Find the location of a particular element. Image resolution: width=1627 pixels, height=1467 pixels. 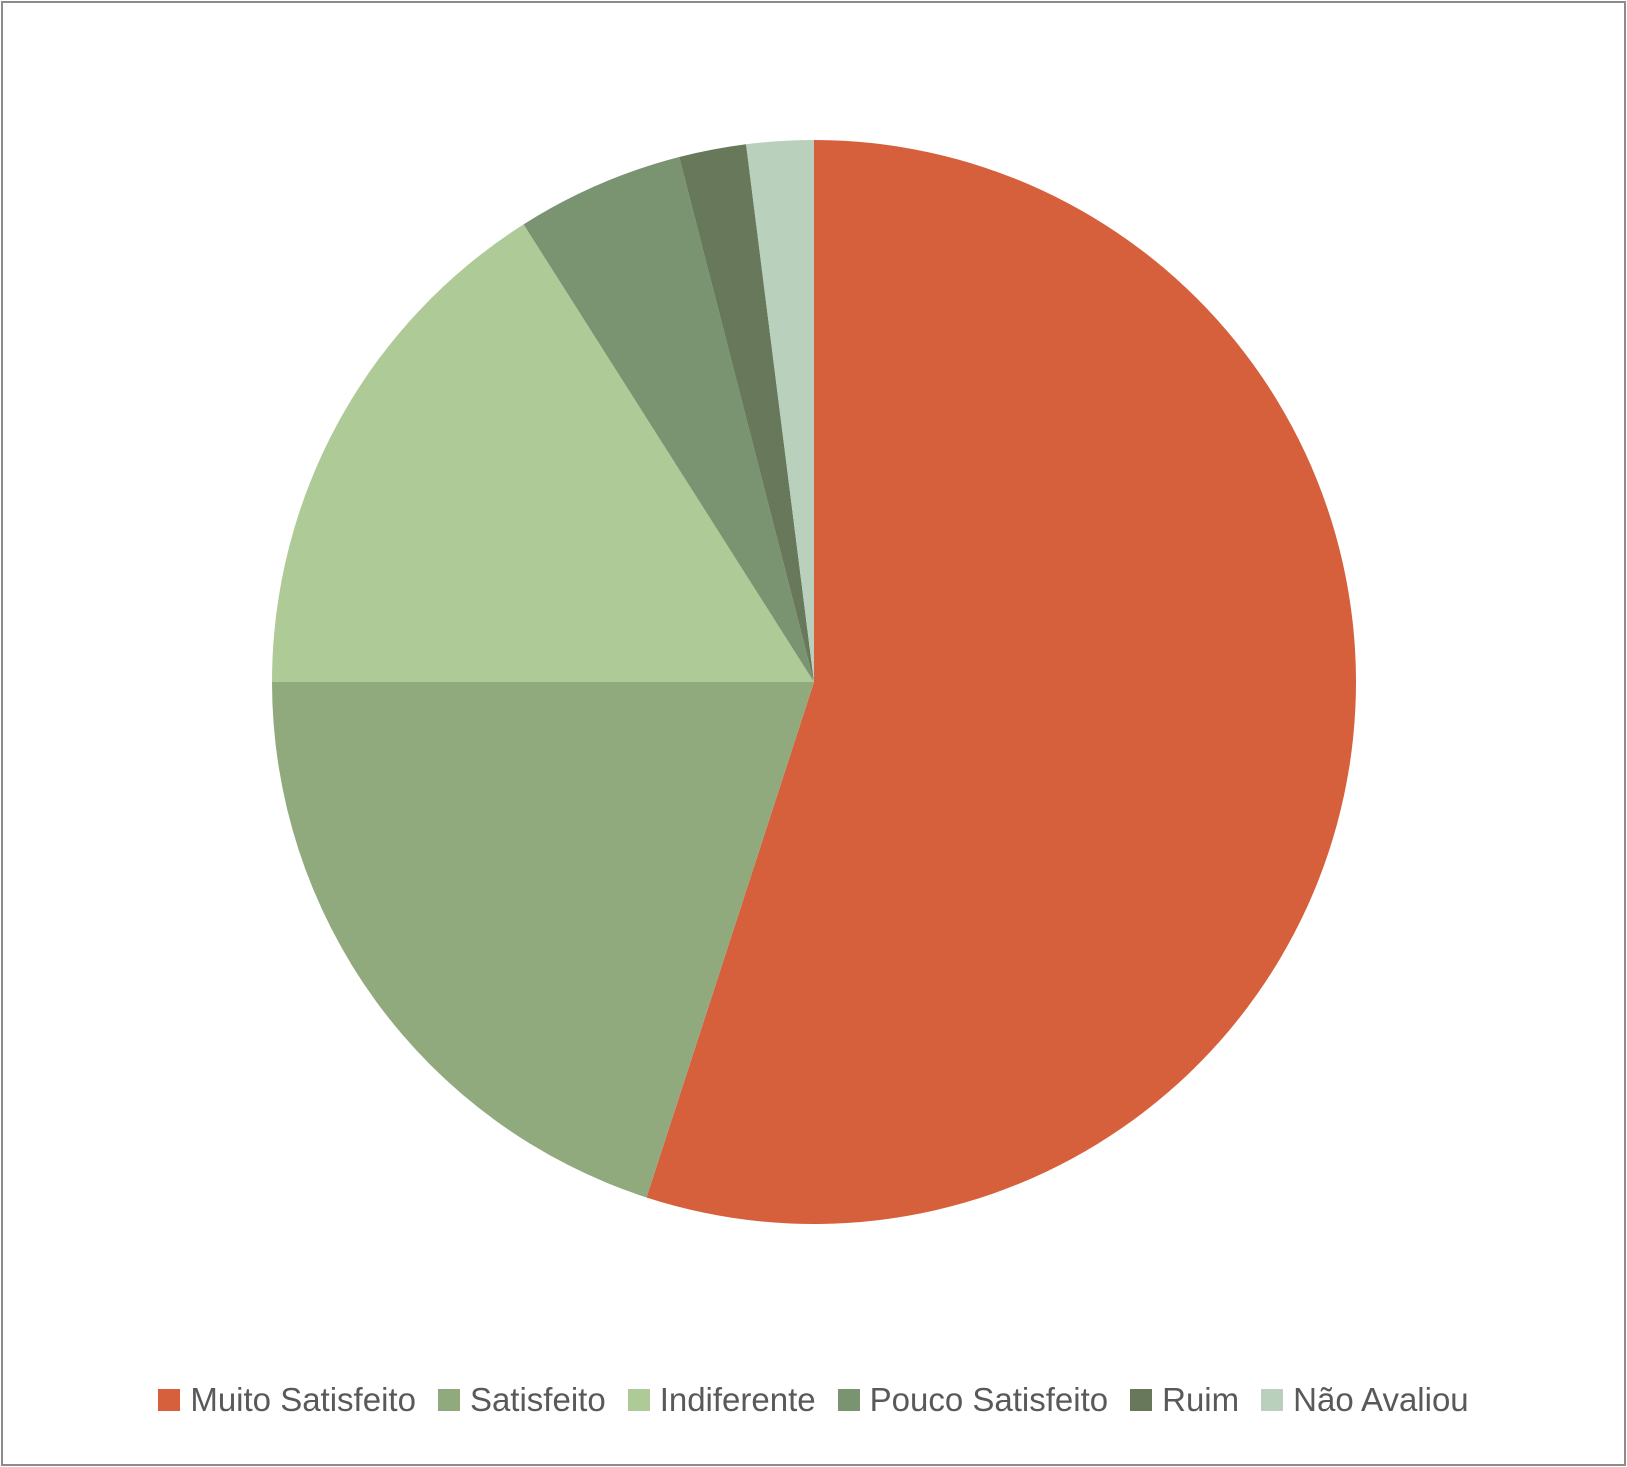

legend-label: Indiferente is located at coordinates (737, 1399).